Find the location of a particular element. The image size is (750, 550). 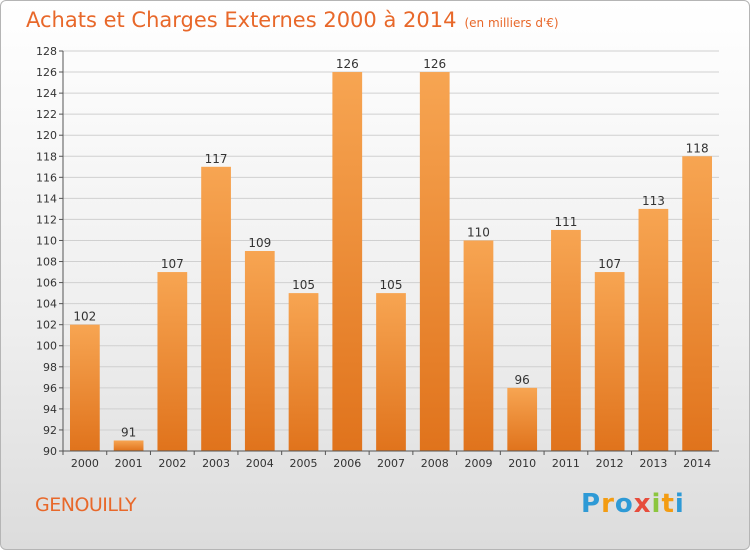

x-tick-label: 2000 is located at coordinates (85, 463).